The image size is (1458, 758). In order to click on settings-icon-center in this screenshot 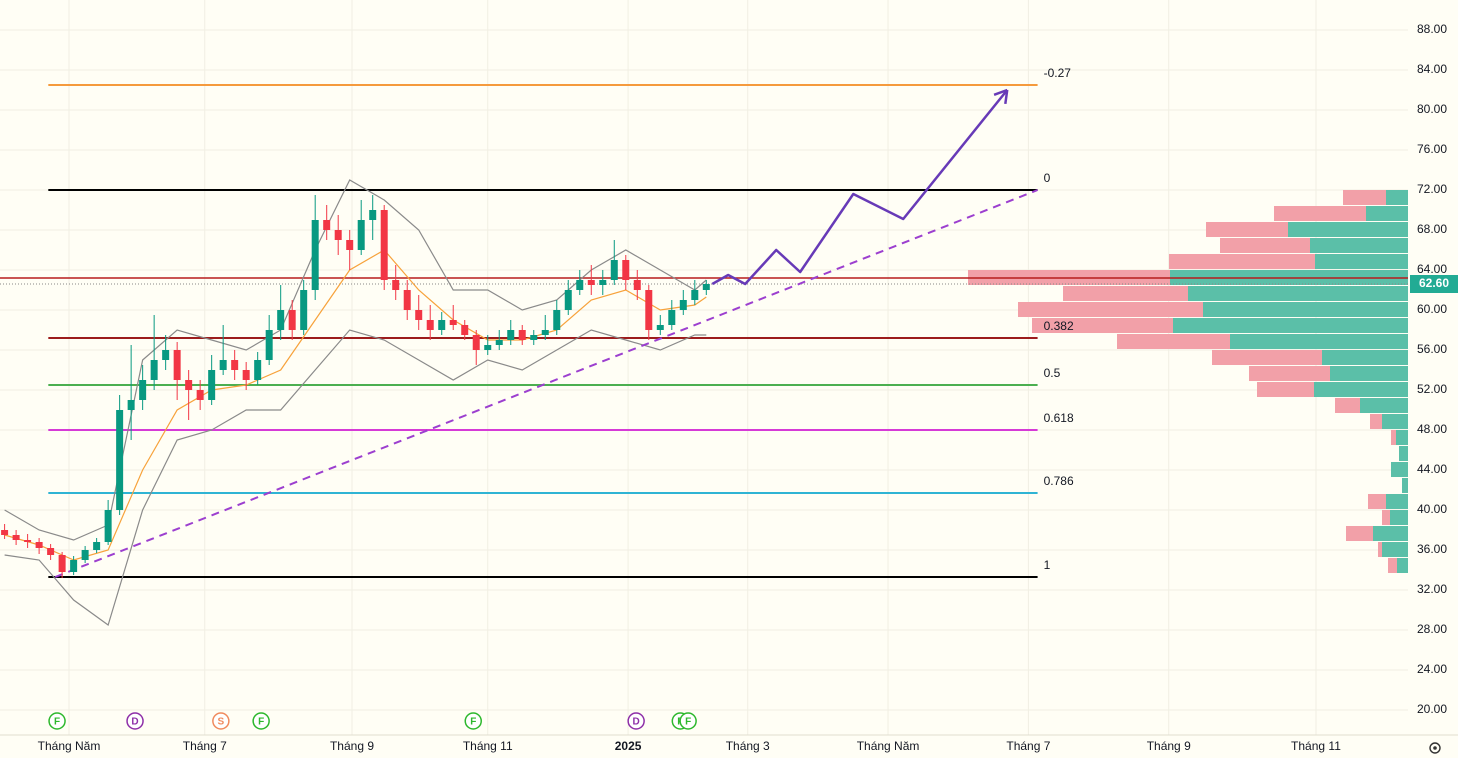, I will do `click(1435, 748)`.